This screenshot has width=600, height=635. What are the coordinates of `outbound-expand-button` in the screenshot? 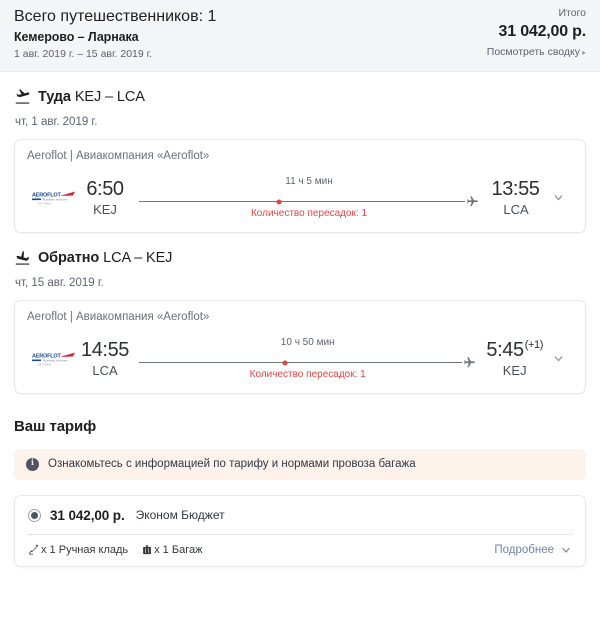 It's located at (558, 197).